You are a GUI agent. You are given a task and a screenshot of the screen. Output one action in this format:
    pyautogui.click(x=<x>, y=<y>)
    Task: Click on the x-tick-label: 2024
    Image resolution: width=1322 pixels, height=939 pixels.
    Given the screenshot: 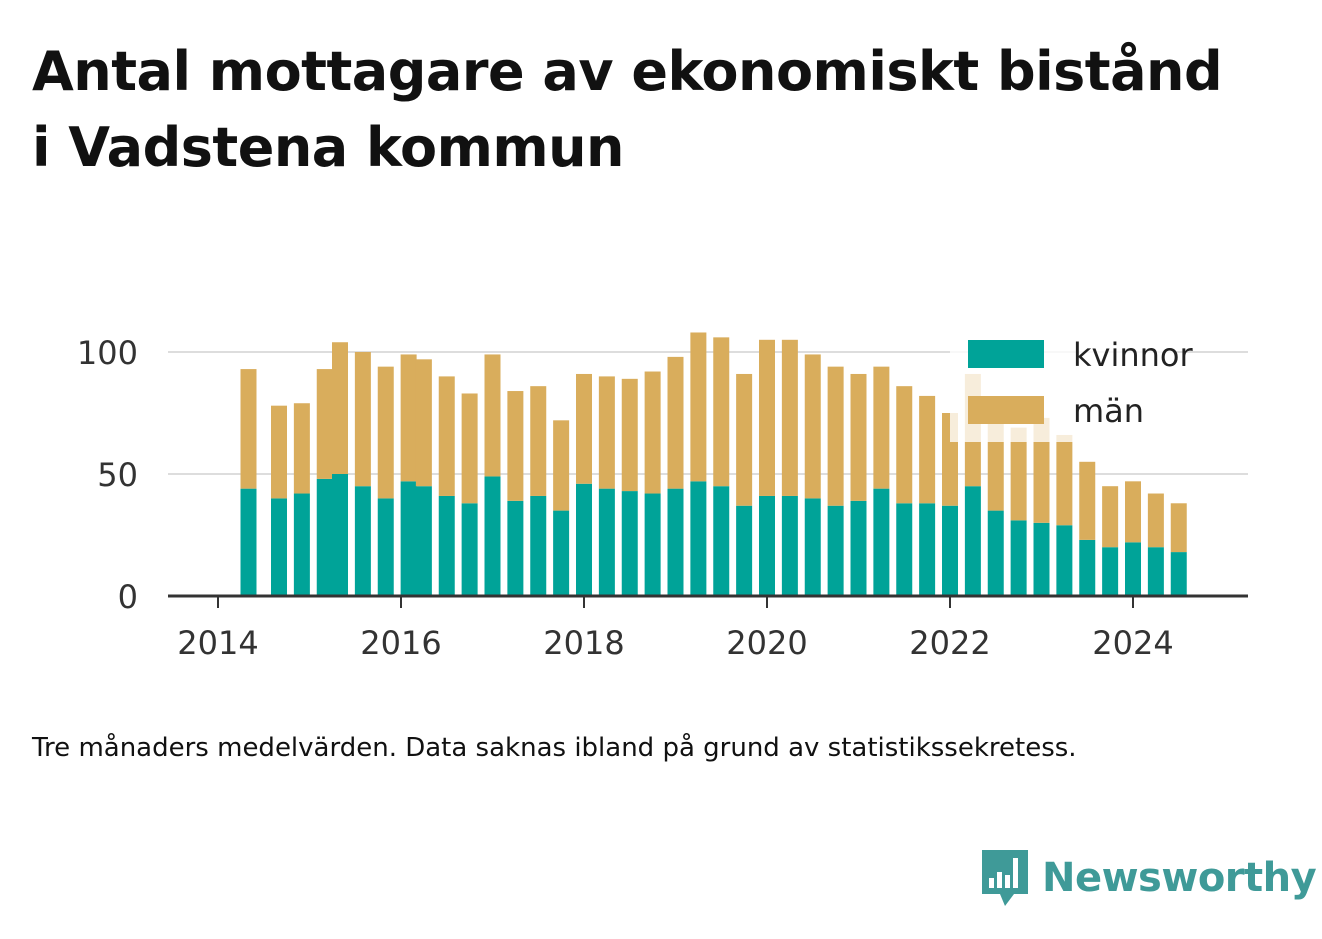 What is the action you would take?
    pyautogui.click(x=1132, y=643)
    